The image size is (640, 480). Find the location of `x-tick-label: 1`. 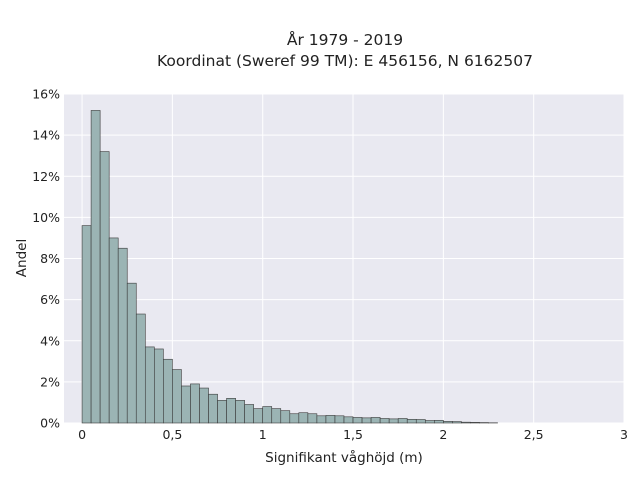

x-tick-label: 1 is located at coordinates (263, 434).